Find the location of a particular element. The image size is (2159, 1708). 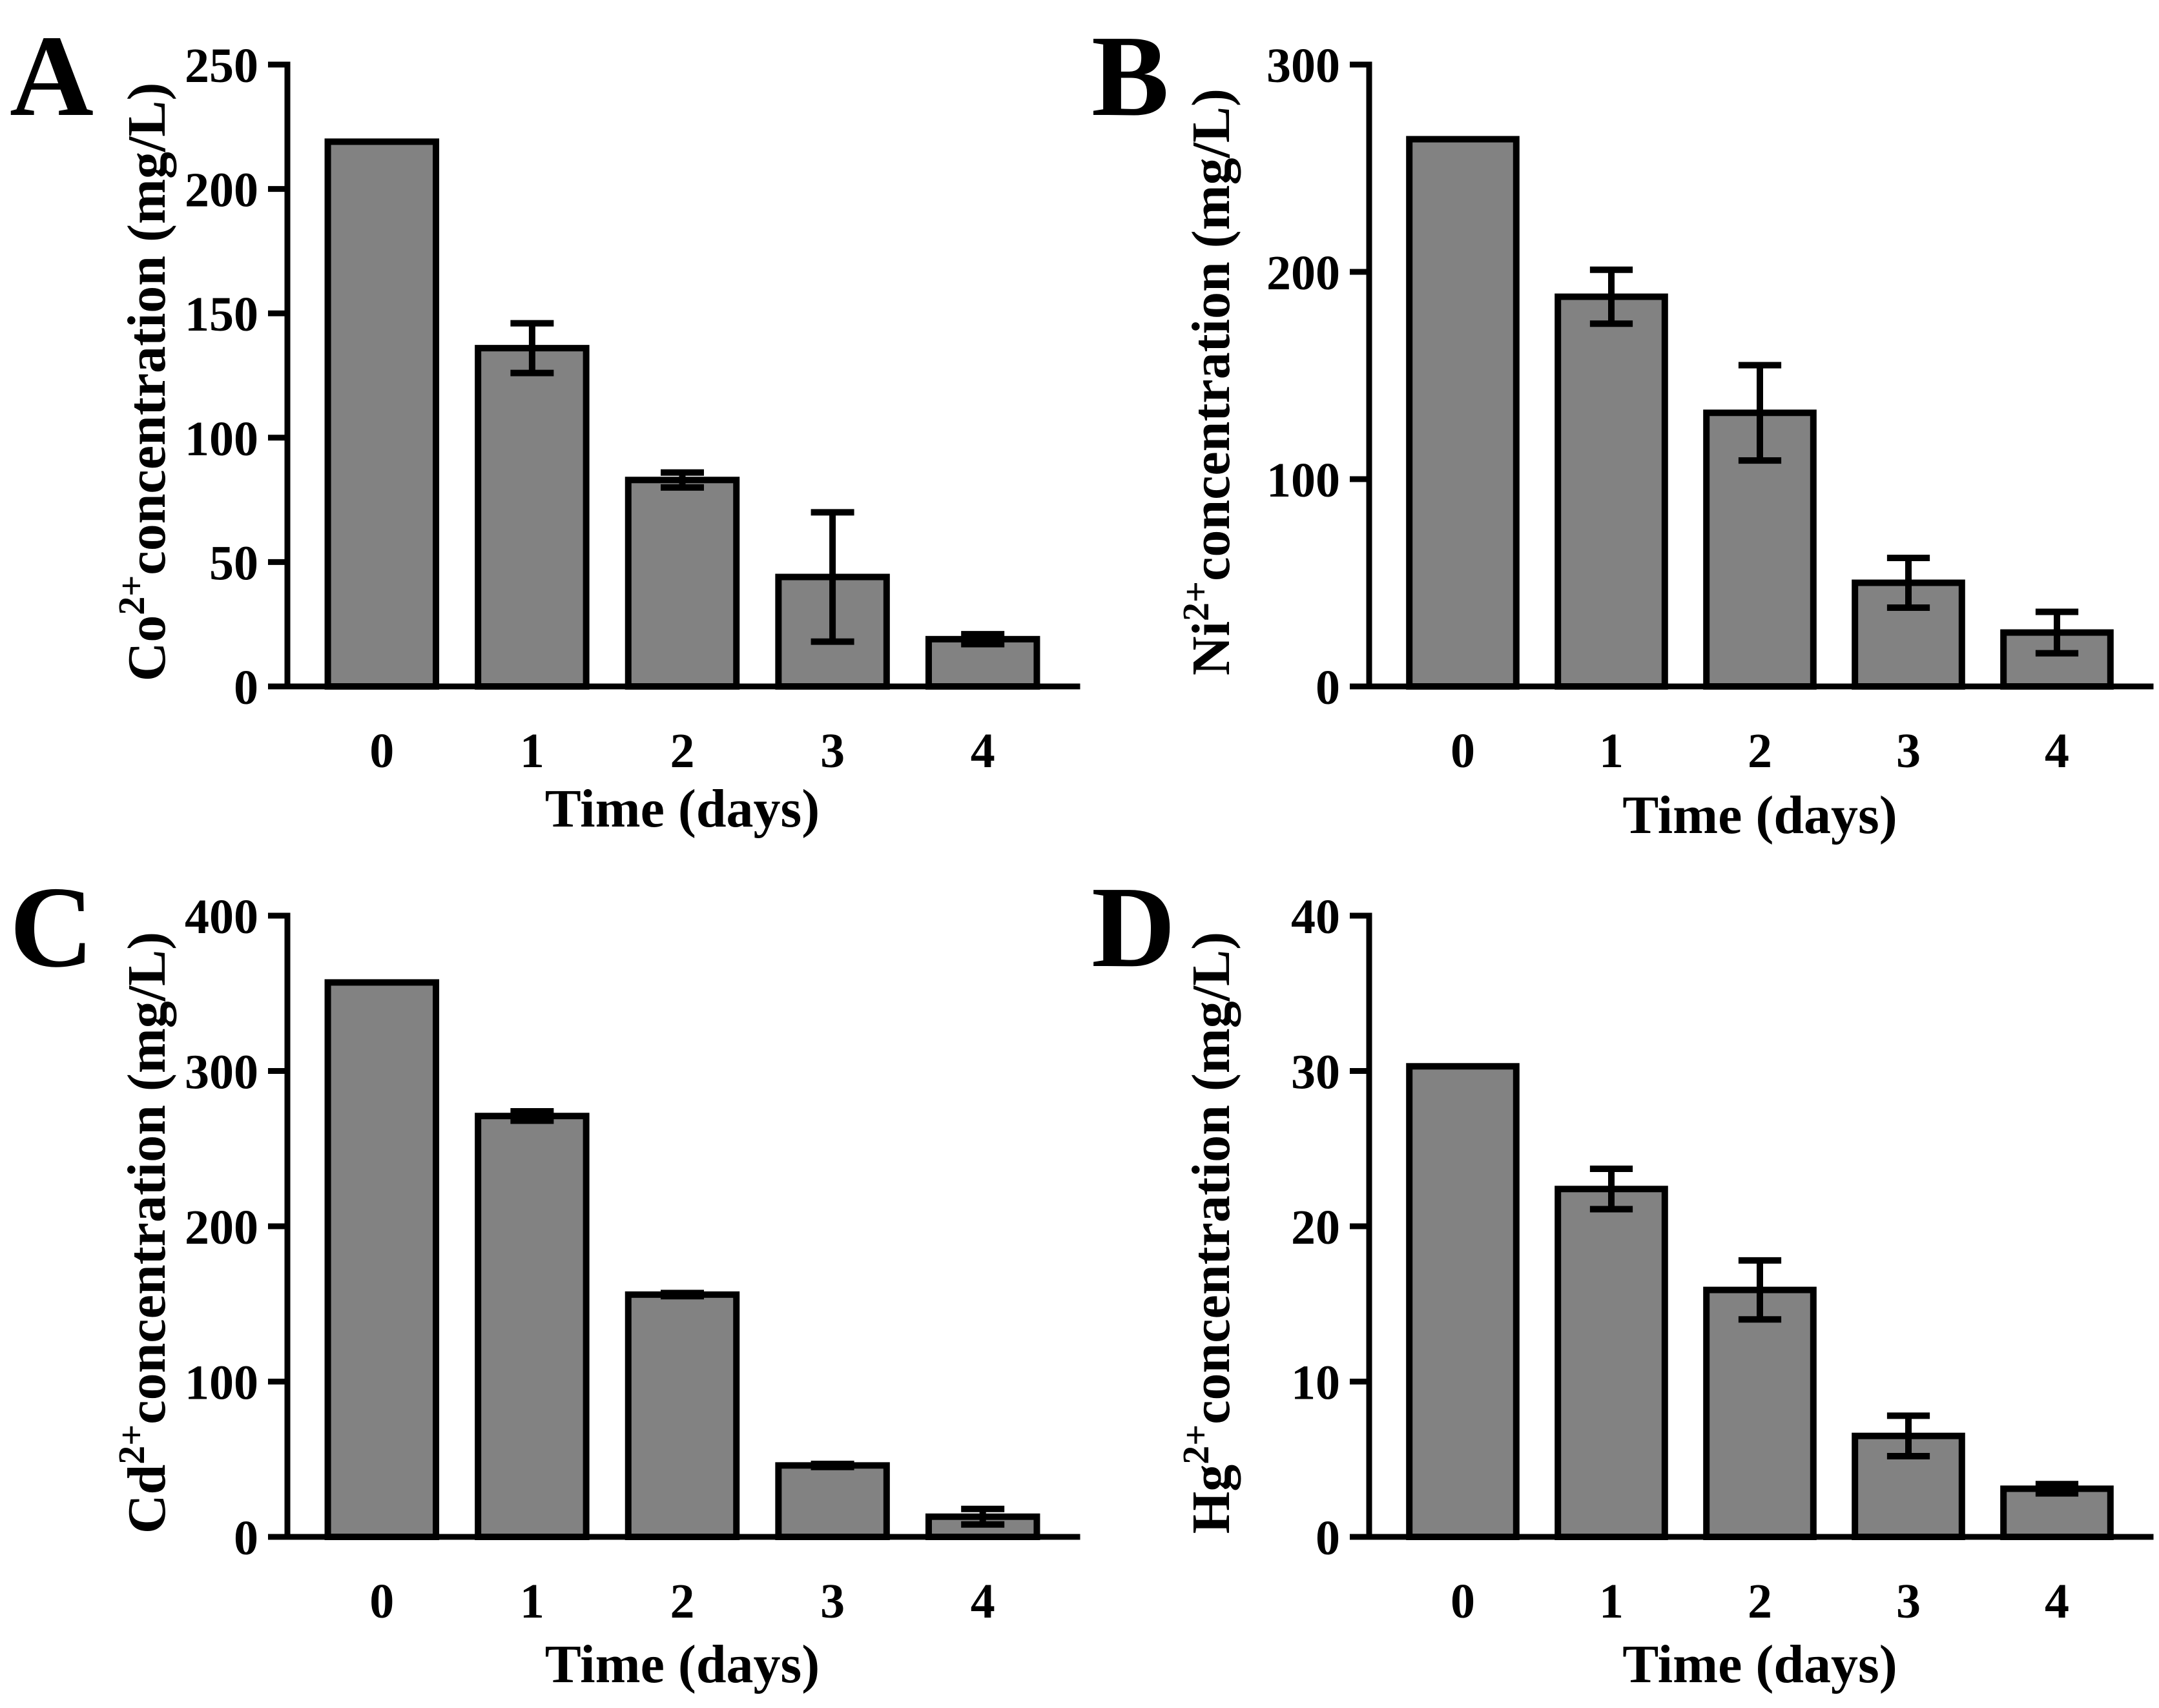

panel-letter: A is located at coordinates (52, 76).